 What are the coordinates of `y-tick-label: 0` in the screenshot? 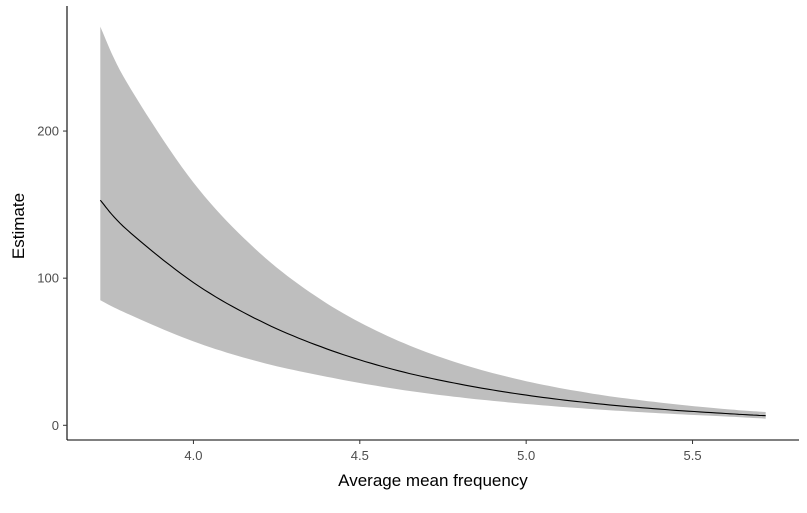 It's located at (55, 425).